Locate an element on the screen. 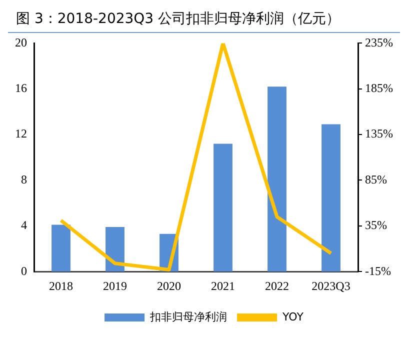 The image size is (408, 348). legend-label: YOY is located at coordinates (293, 317).